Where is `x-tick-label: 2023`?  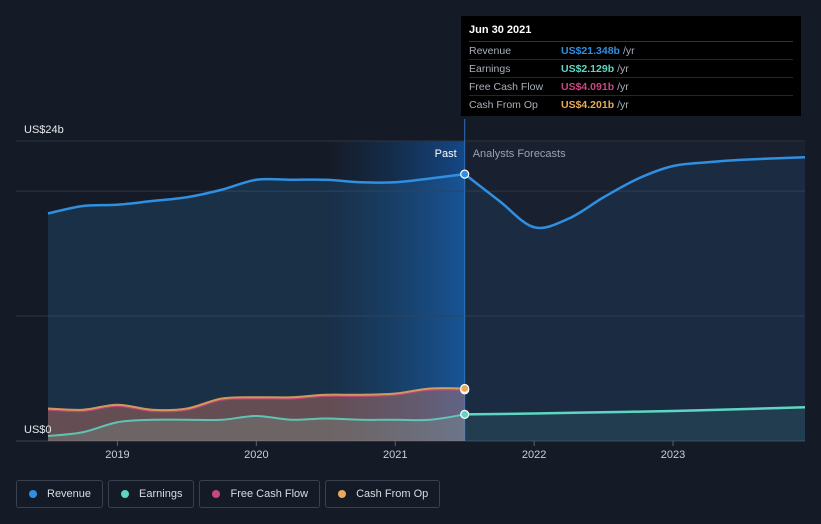
x-tick-label: 2023 is located at coordinates (673, 455).